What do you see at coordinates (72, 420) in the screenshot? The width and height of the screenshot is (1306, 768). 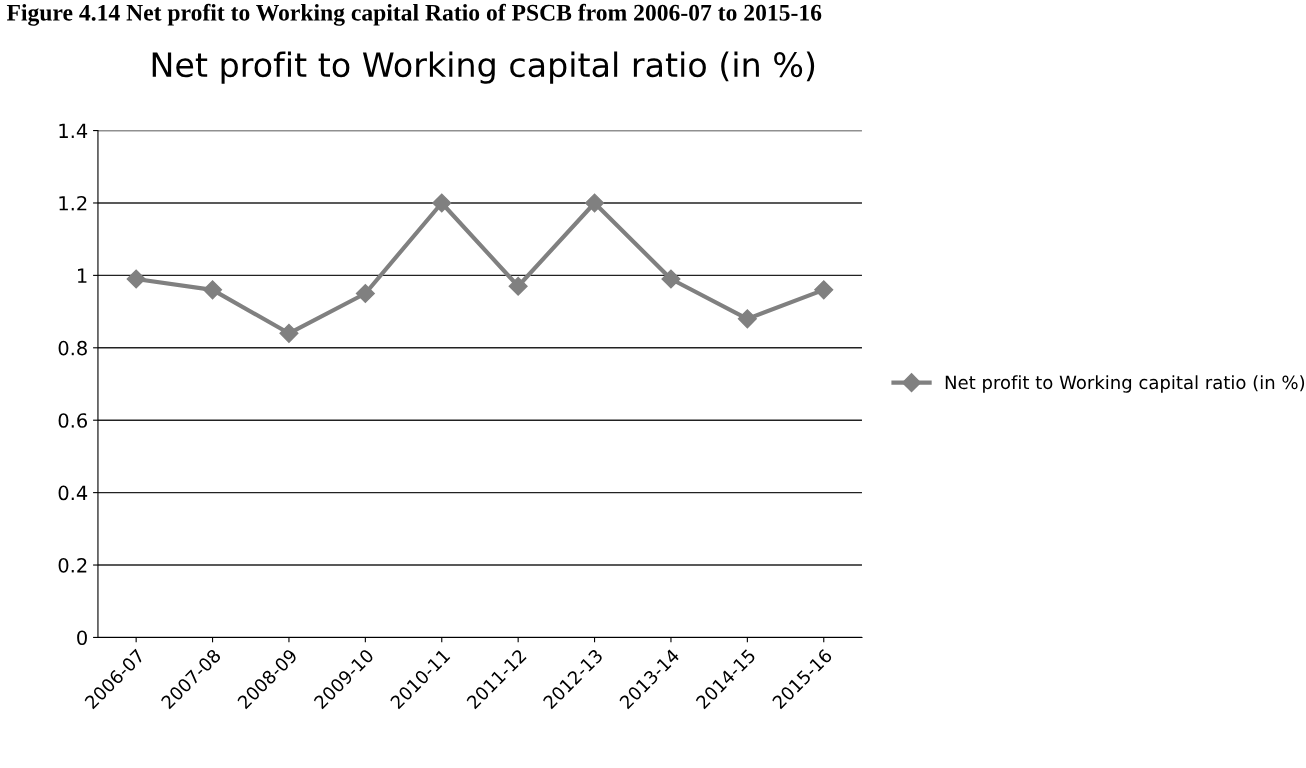 I see `y-tick-label: 0.6` at bounding box center [72, 420].